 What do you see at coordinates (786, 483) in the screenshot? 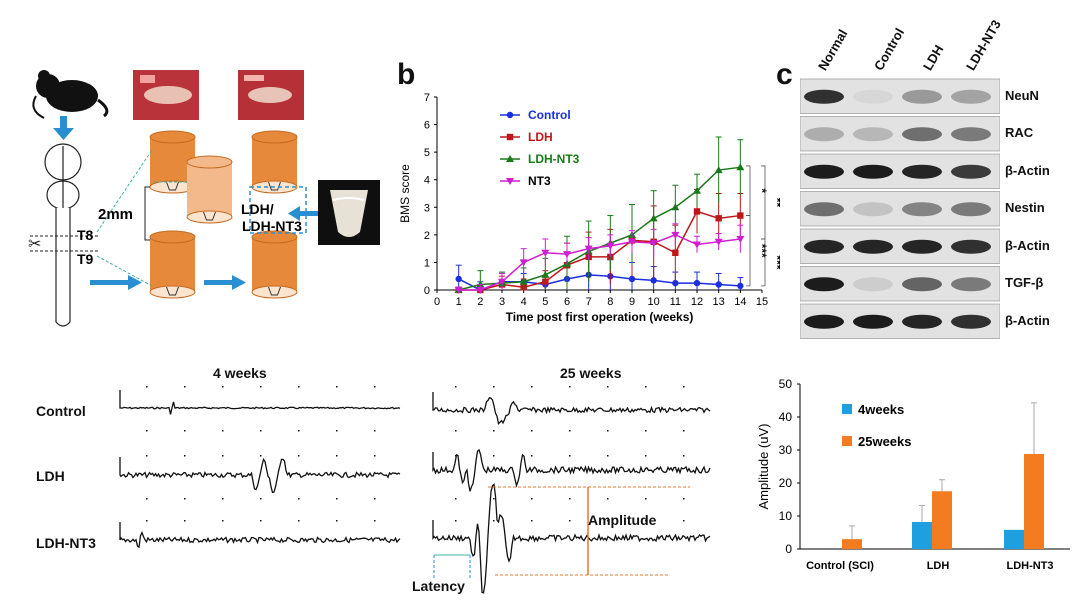
I see `y-tick-label: 20` at bounding box center [786, 483].